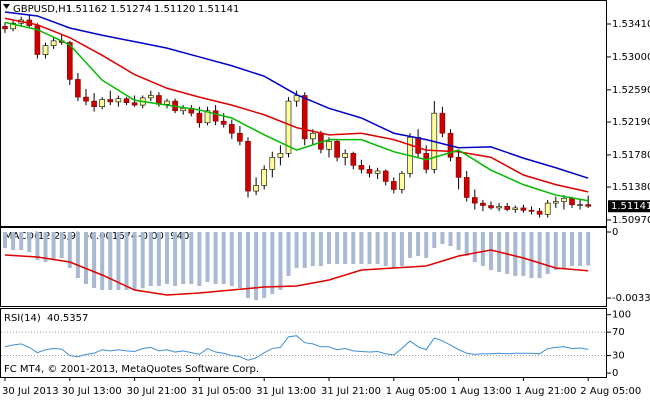  I want to click on x-tick-label: 31 Jul 13:00, so click(286, 391).